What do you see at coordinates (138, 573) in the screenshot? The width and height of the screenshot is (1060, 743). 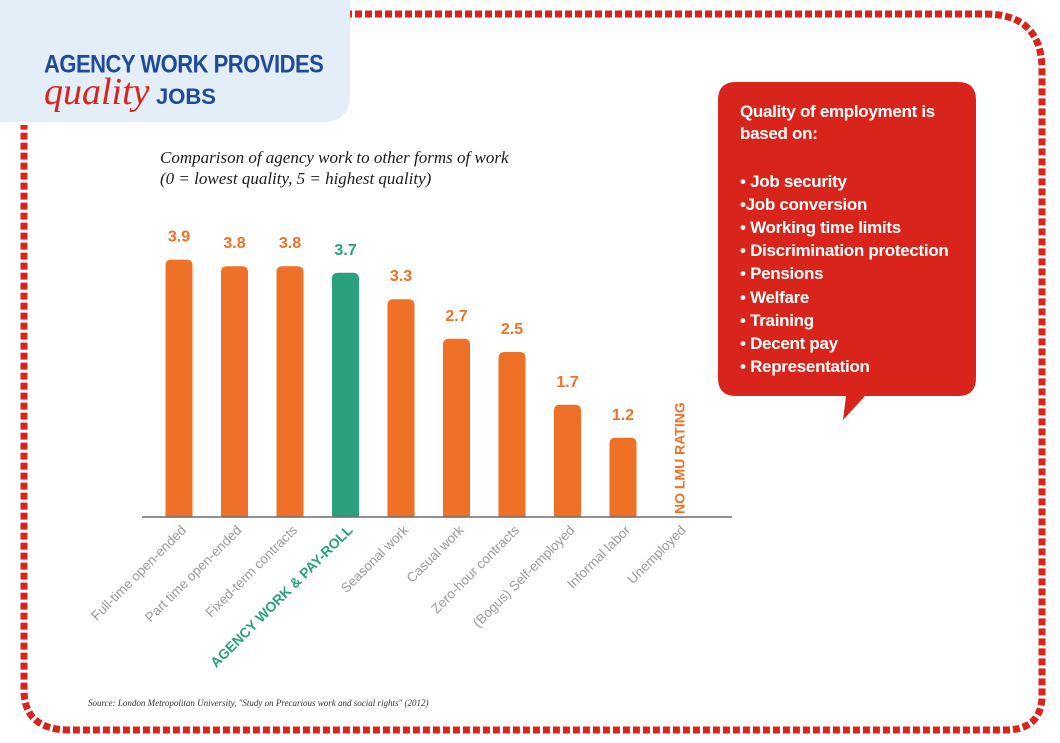 I see `category-label-0: Full-time open-ended` at bounding box center [138, 573].